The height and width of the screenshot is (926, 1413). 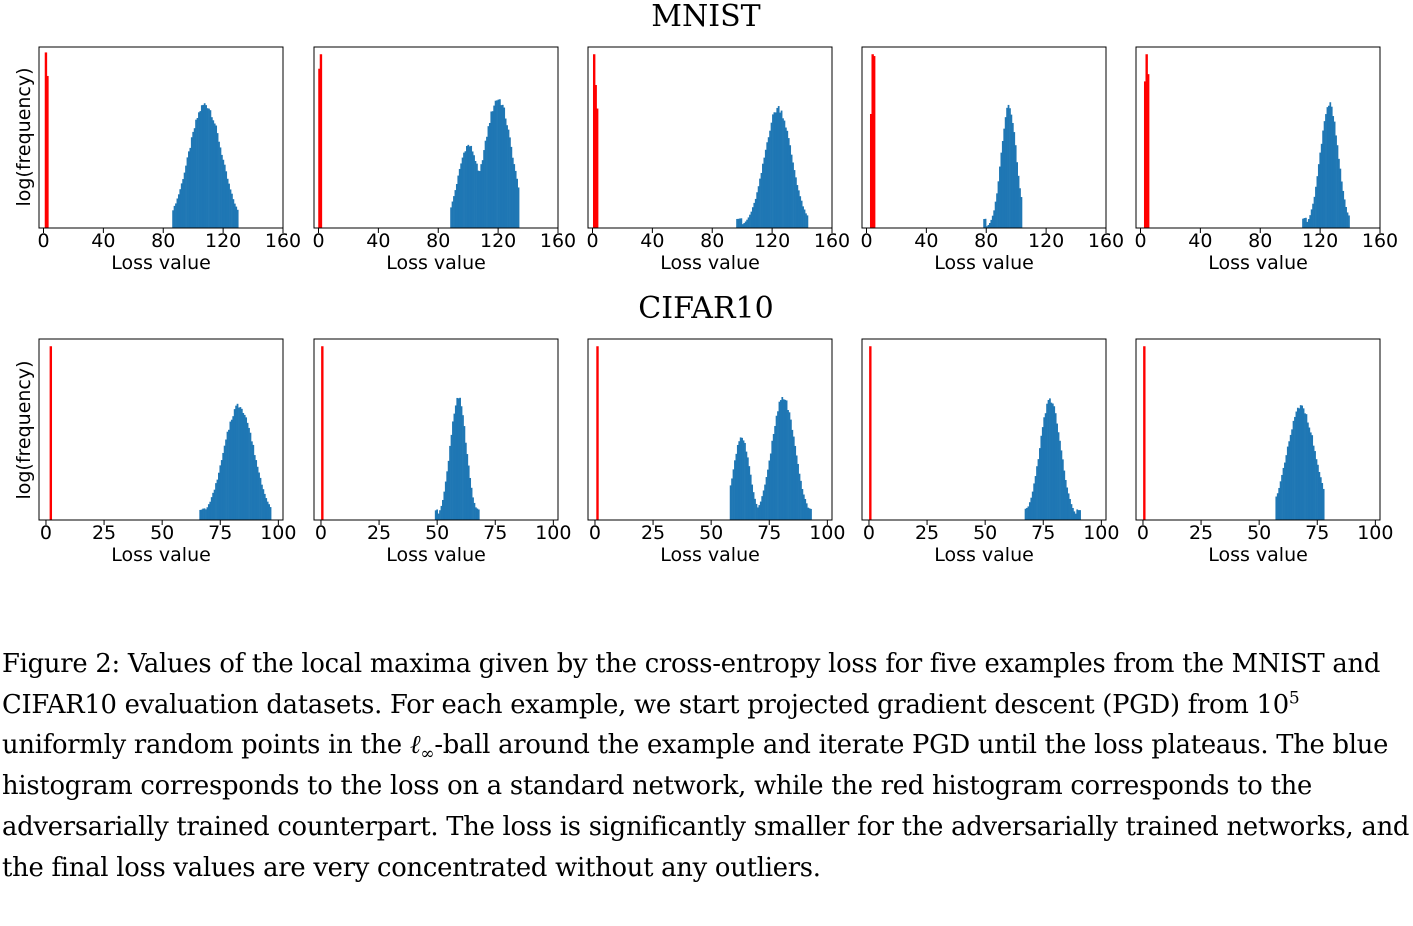 What do you see at coordinates (869, 533) in the screenshot?
I see `x-tick-label: 0` at bounding box center [869, 533].